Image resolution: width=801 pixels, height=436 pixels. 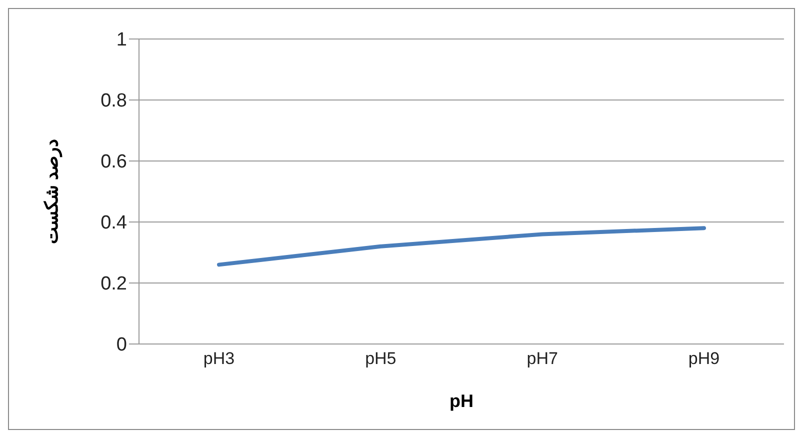 I want to click on x-tick-label: pH3, so click(x=219, y=358).